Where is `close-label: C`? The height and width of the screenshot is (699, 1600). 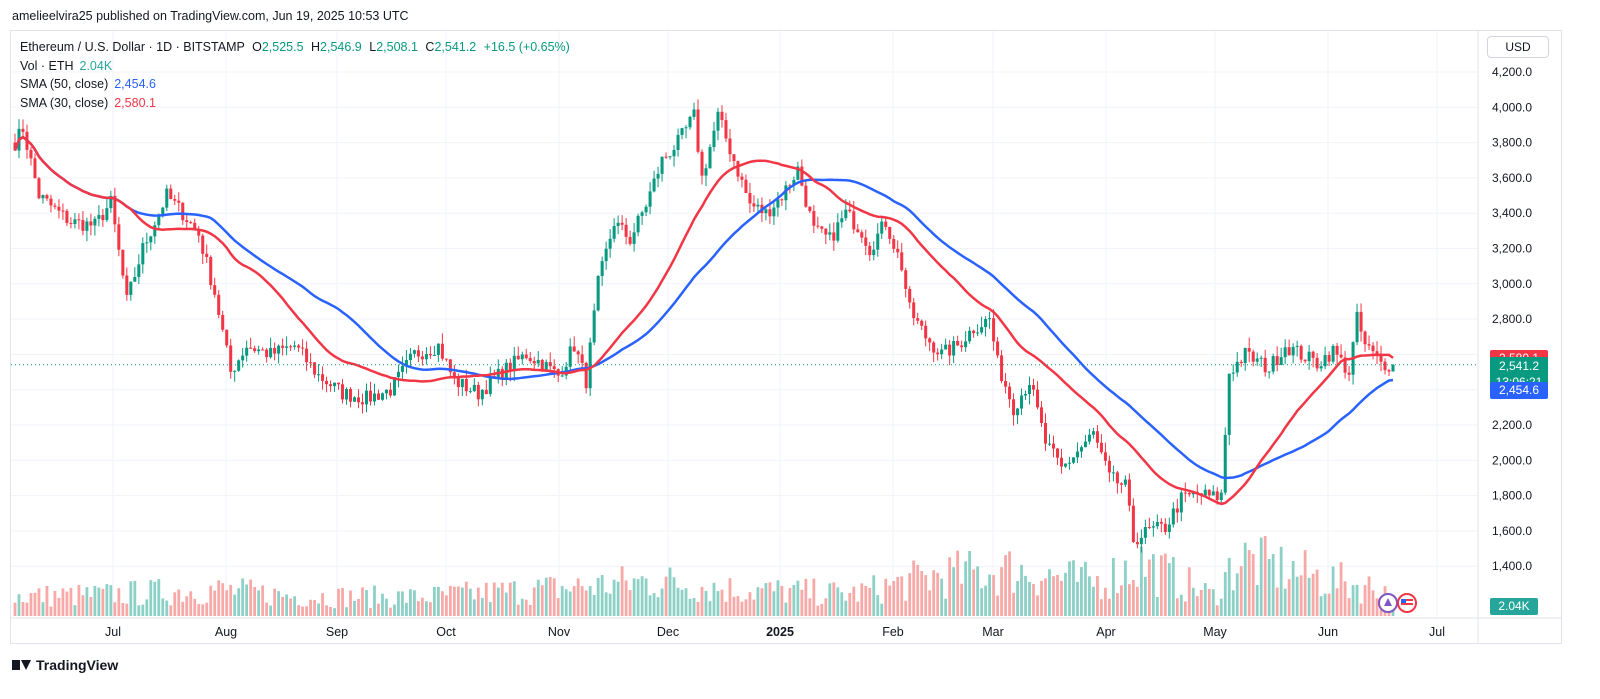
close-label: C is located at coordinates (430, 47).